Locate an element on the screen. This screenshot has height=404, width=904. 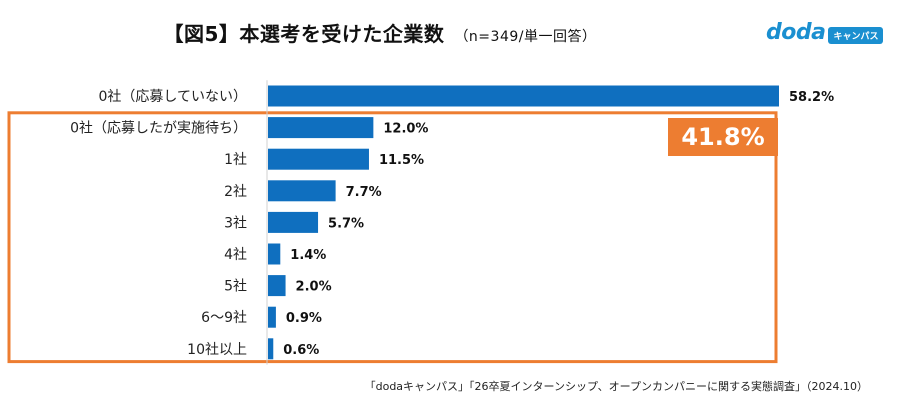
highlight-total-badge: 41.8% is located at coordinates (723, 137).